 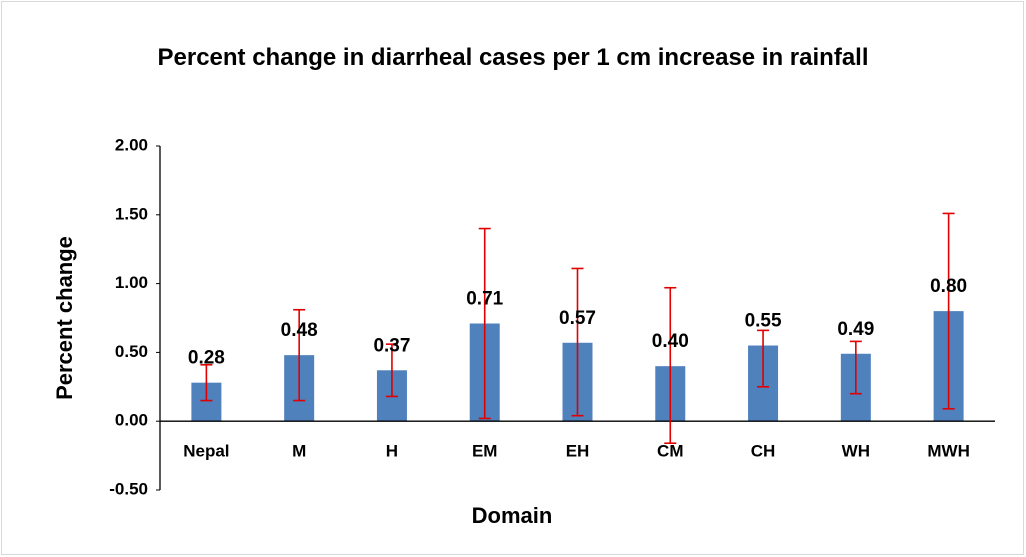 What do you see at coordinates (763, 451) in the screenshot?
I see `x-tick-label: CH` at bounding box center [763, 451].